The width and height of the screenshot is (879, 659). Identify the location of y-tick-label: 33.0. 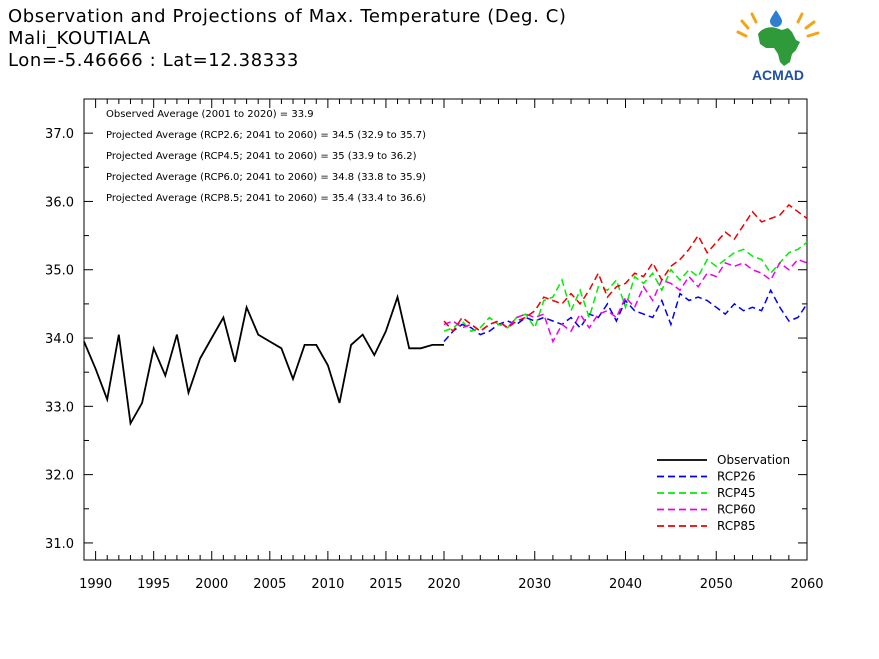
(59, 407).